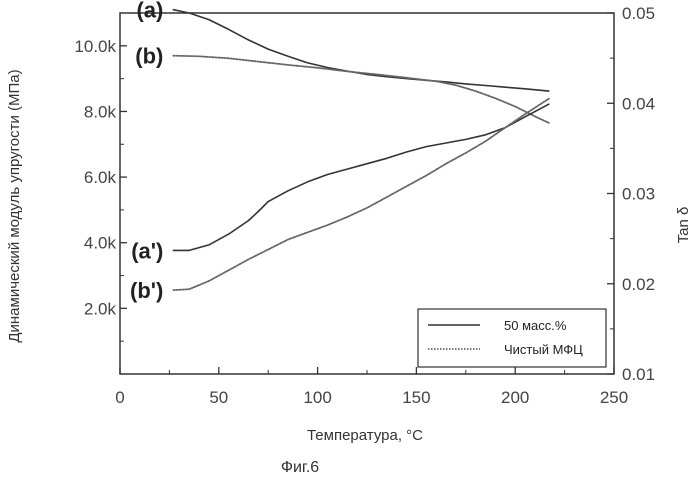  What do you see at coordinates (119, 397) in the screenshot?
I see `x-tick-label: 0` at bounding box center [119, 397].